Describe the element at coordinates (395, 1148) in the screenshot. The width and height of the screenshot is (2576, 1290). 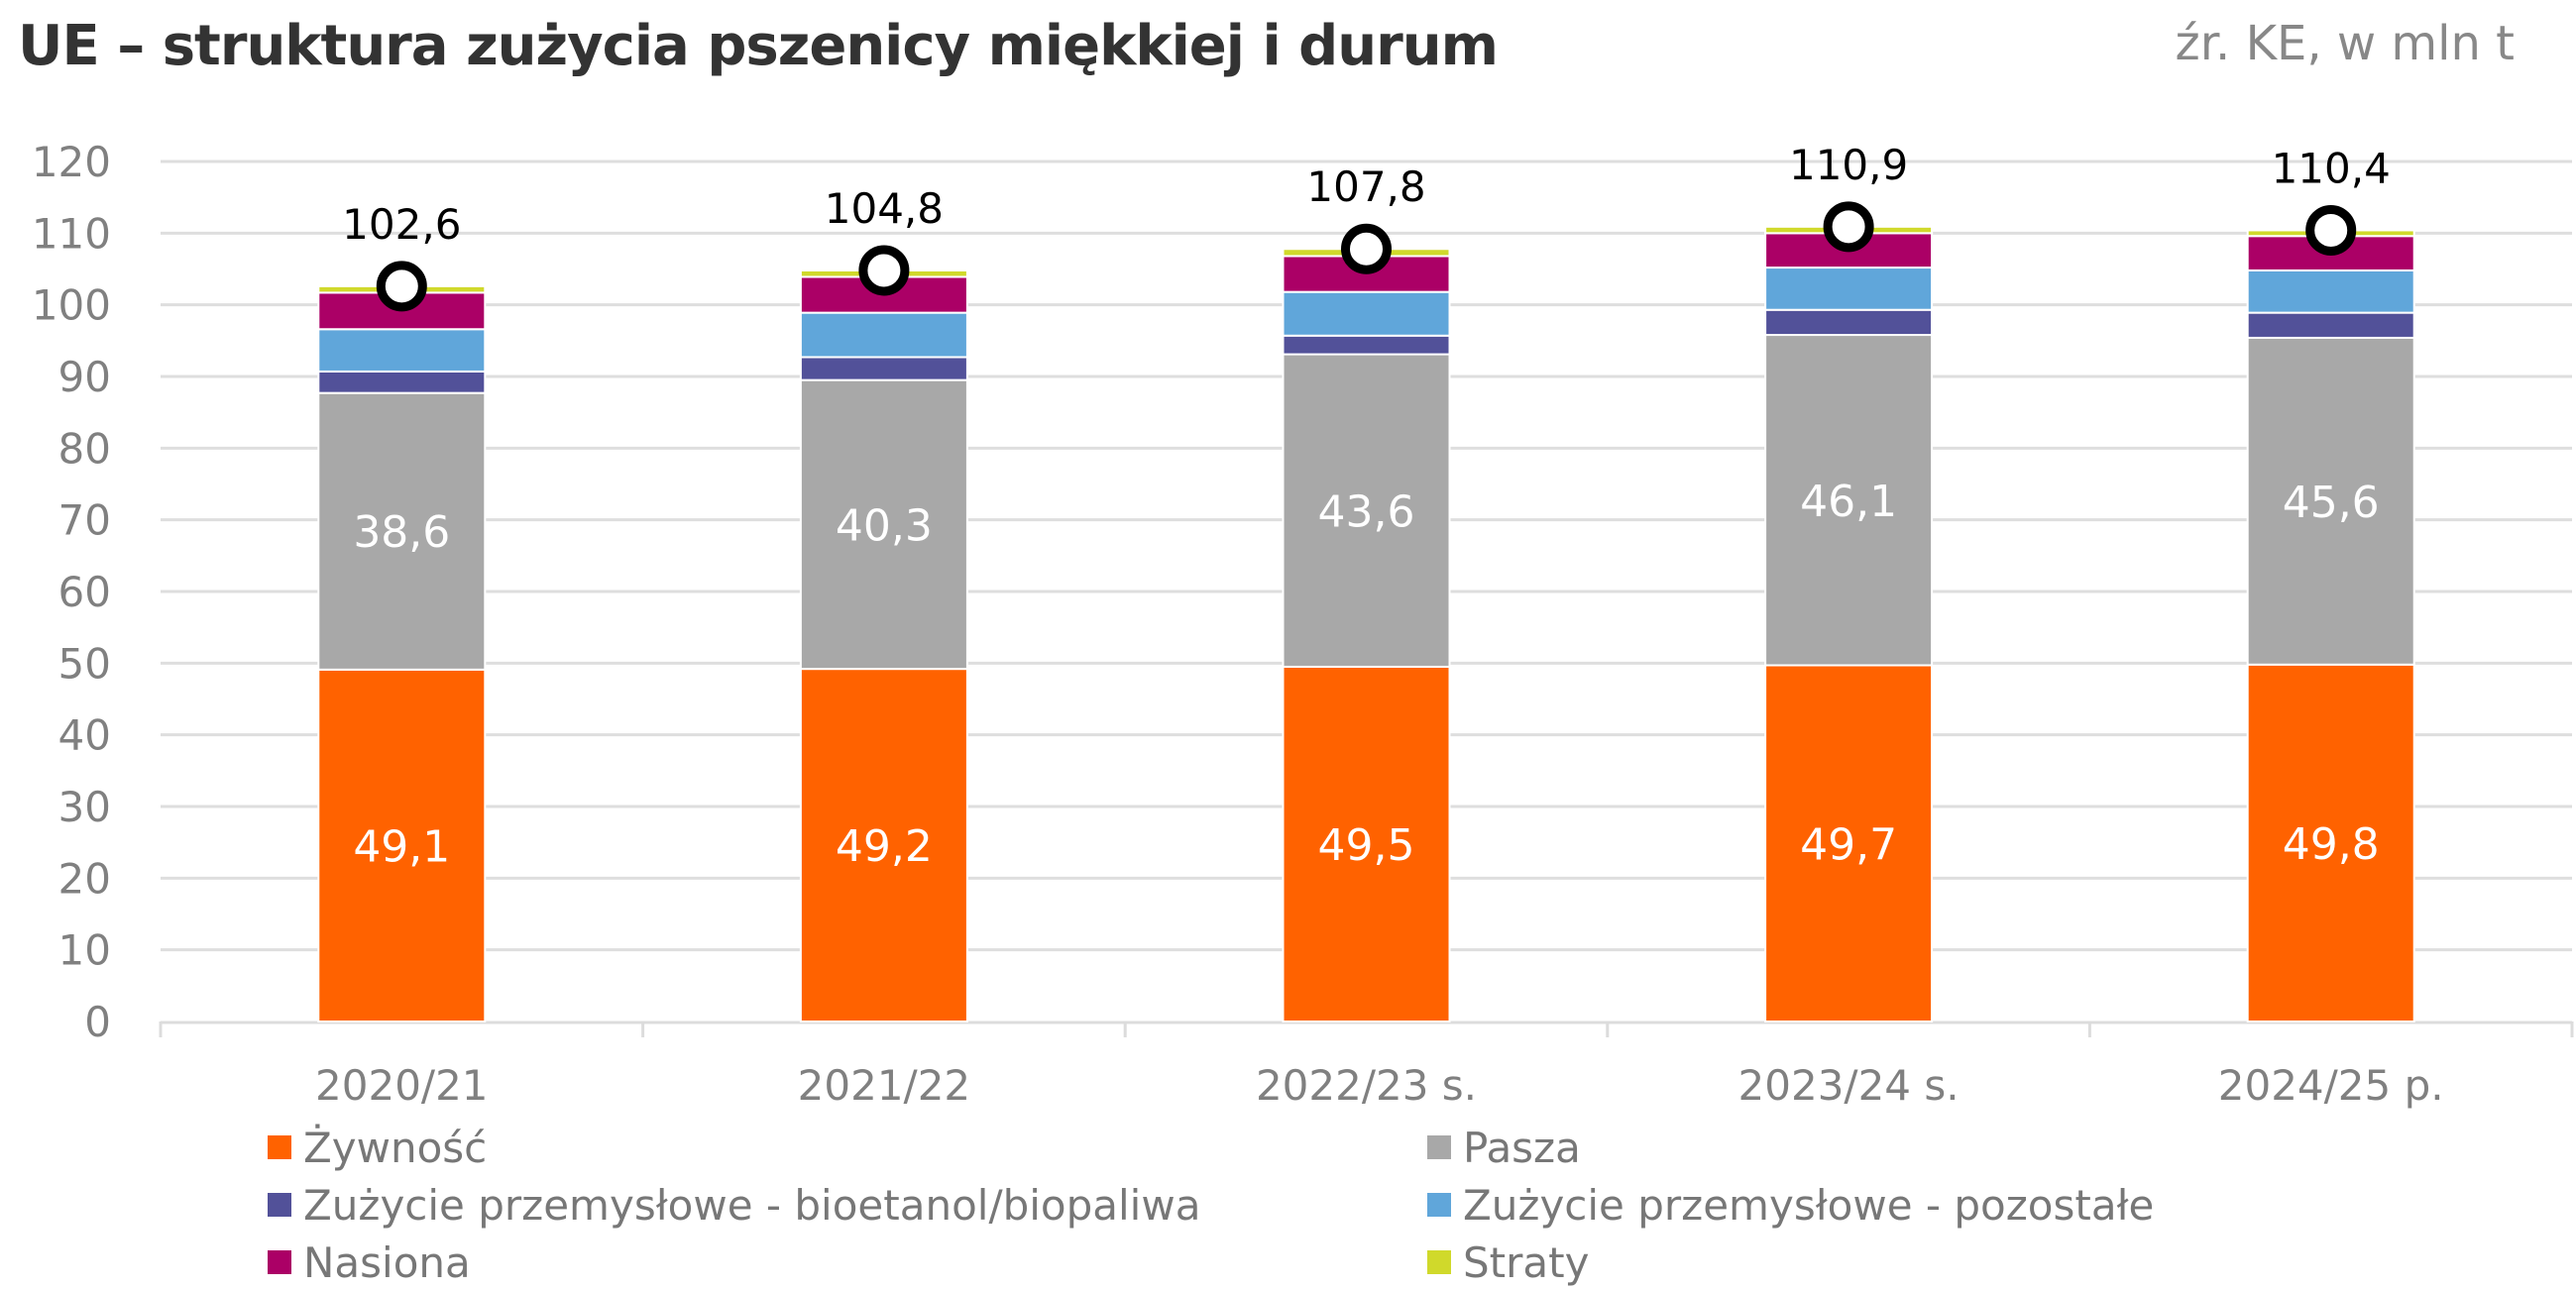
I see `legend-label: Żywność` at that location.